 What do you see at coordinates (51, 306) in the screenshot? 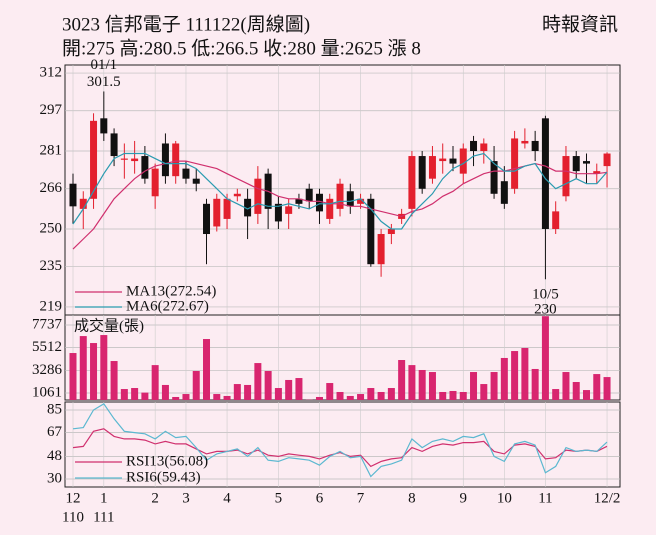
I see `y-tick-label: 219` at bounding box center [51, 306].